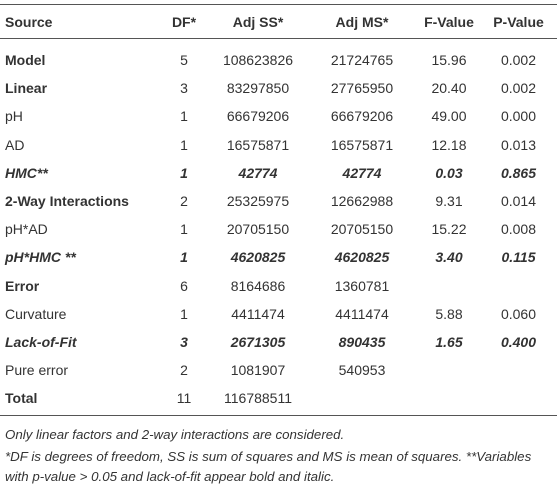 The image size is (557, 487). Describe the element at coordinates (15, 144) in the screenshot. I see `table-cell: AD` at that location.